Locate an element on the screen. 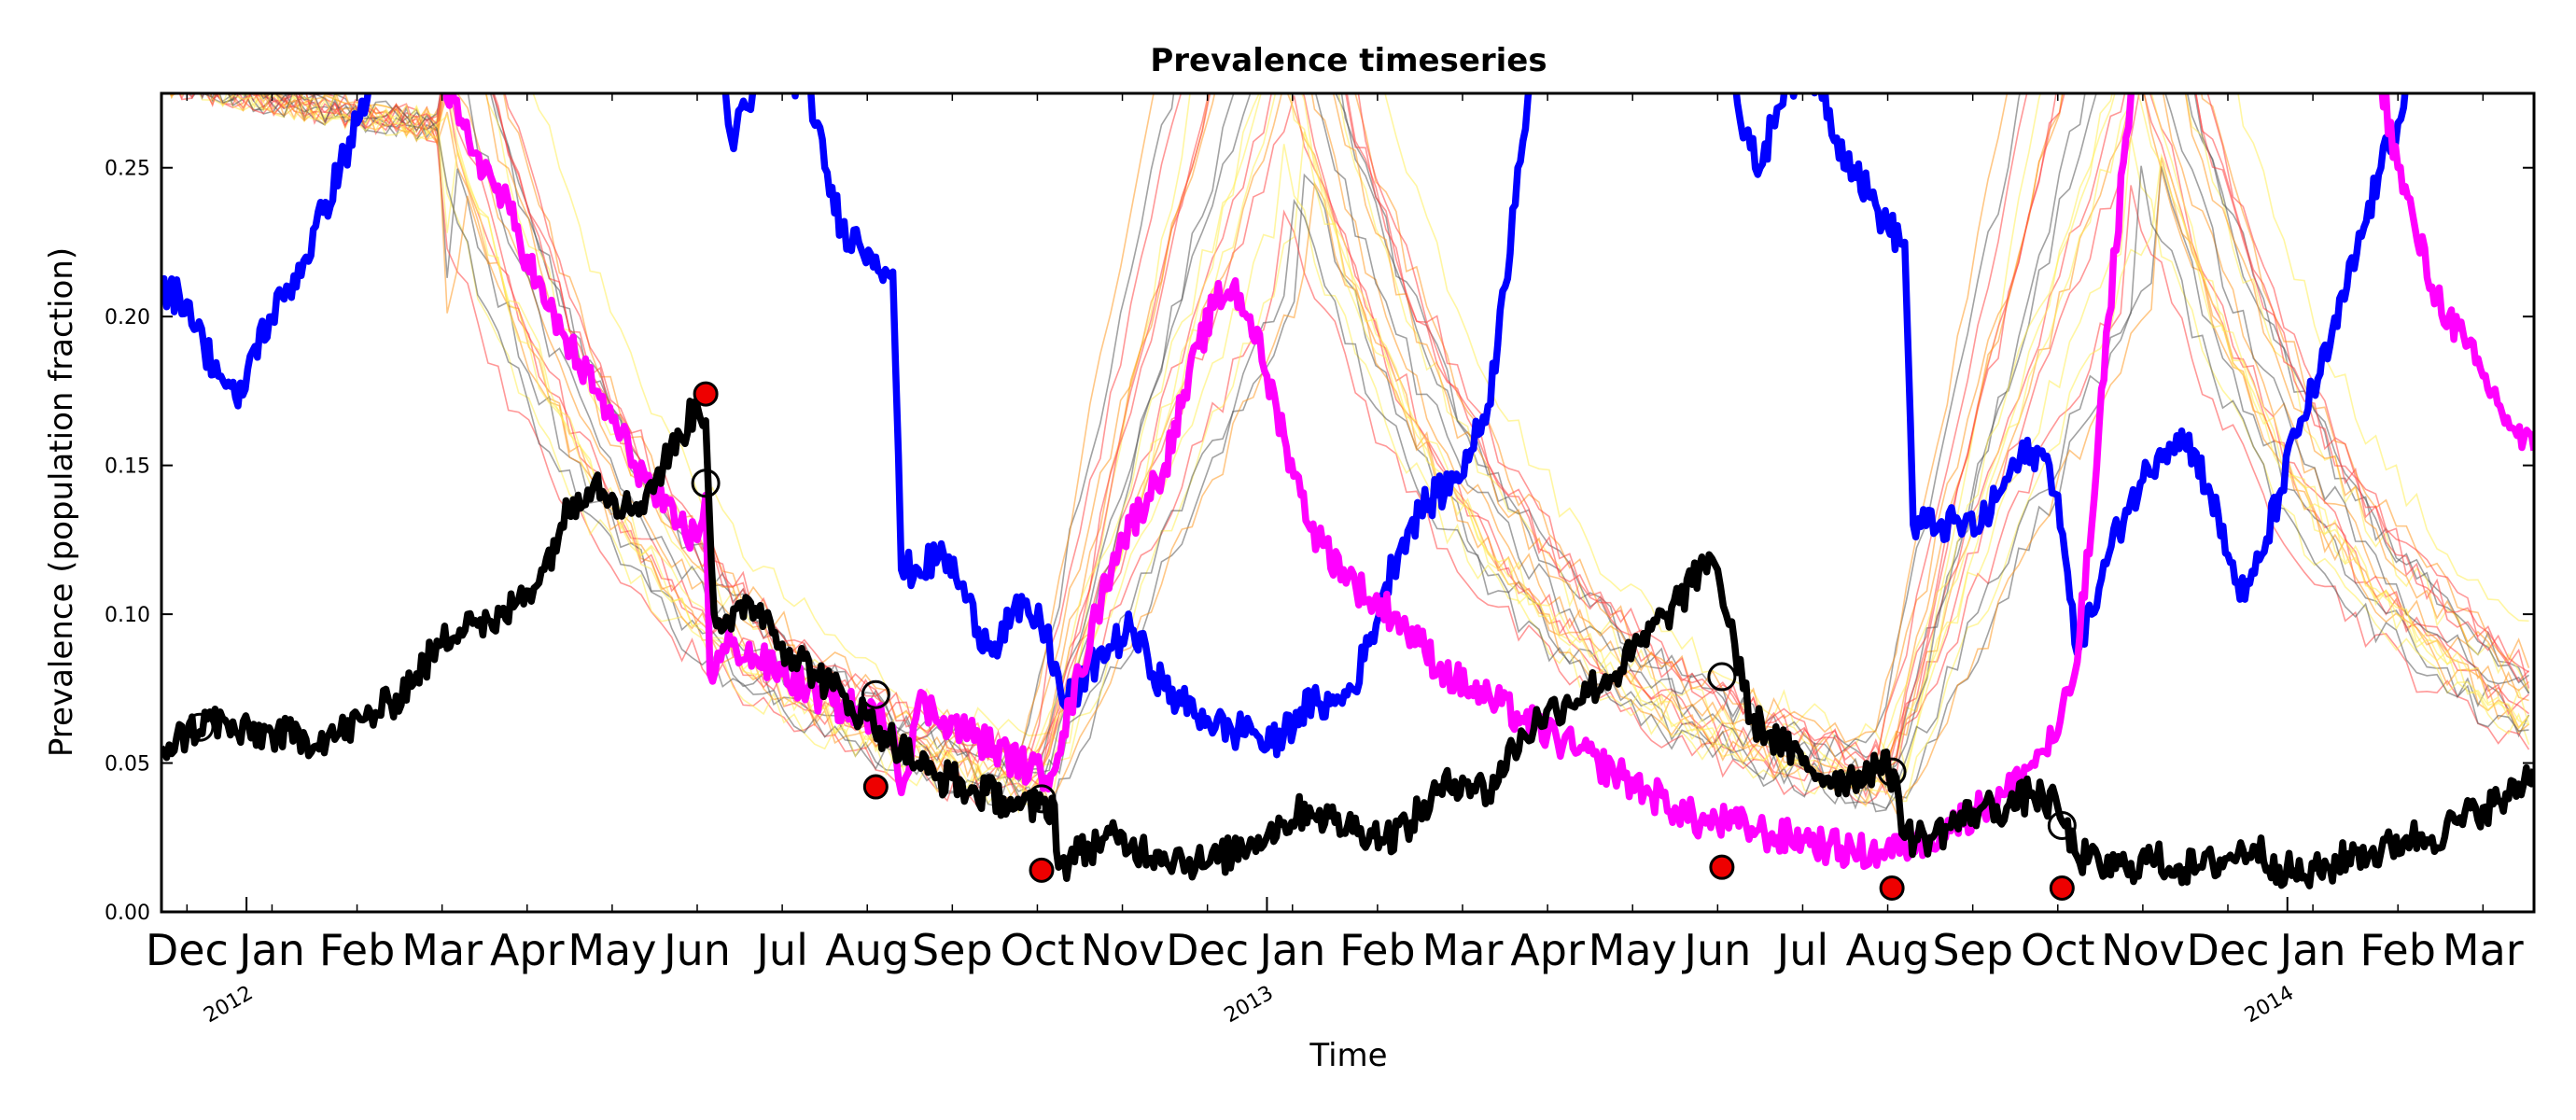  chart-title: Prevalence timeseries is located at coordinates (1348, 60).